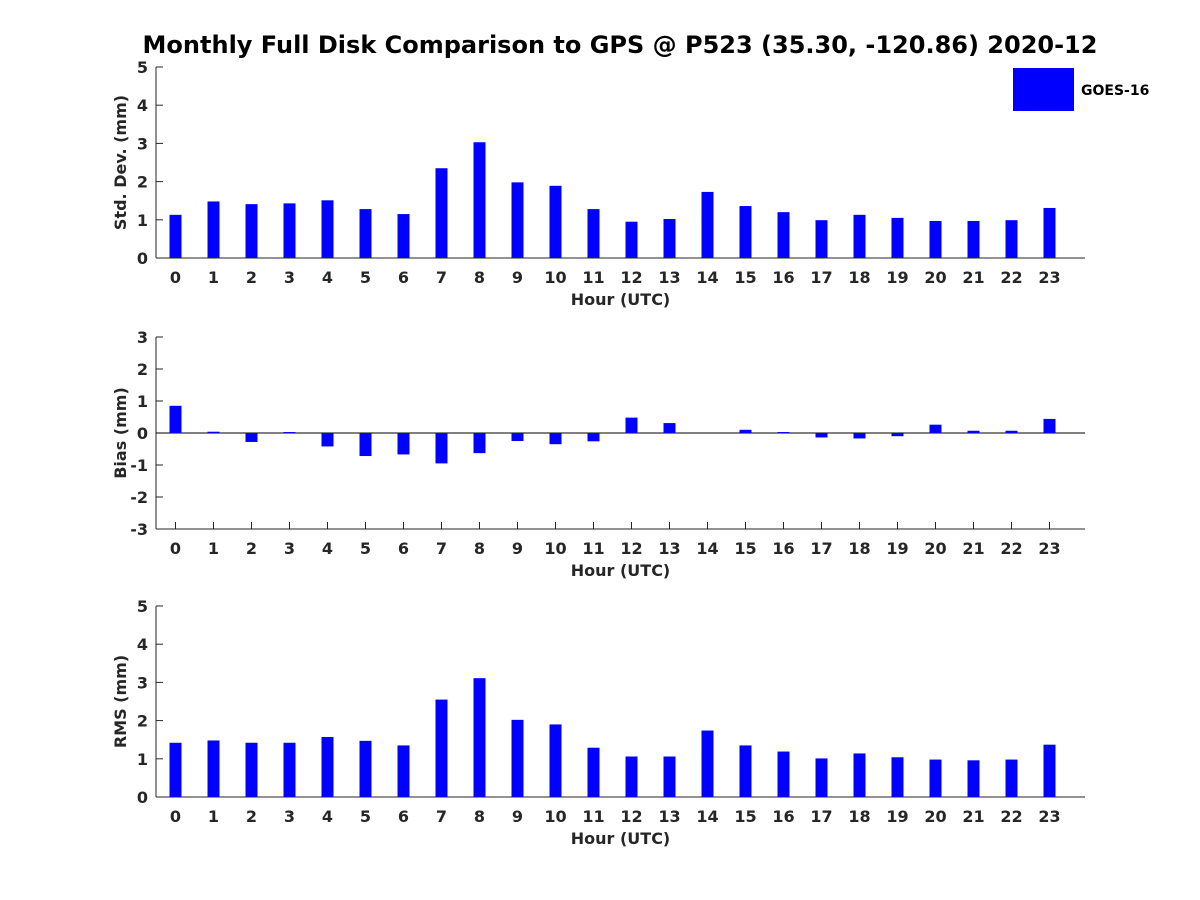 The height and width of the screenshot is (900, 1200). I want to click on x-tick-label: 11, so click(593, 277).